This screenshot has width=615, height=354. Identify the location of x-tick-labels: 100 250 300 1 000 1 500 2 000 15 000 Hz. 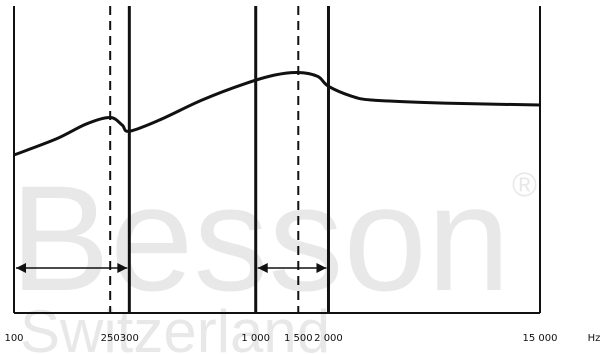
(302, 338).